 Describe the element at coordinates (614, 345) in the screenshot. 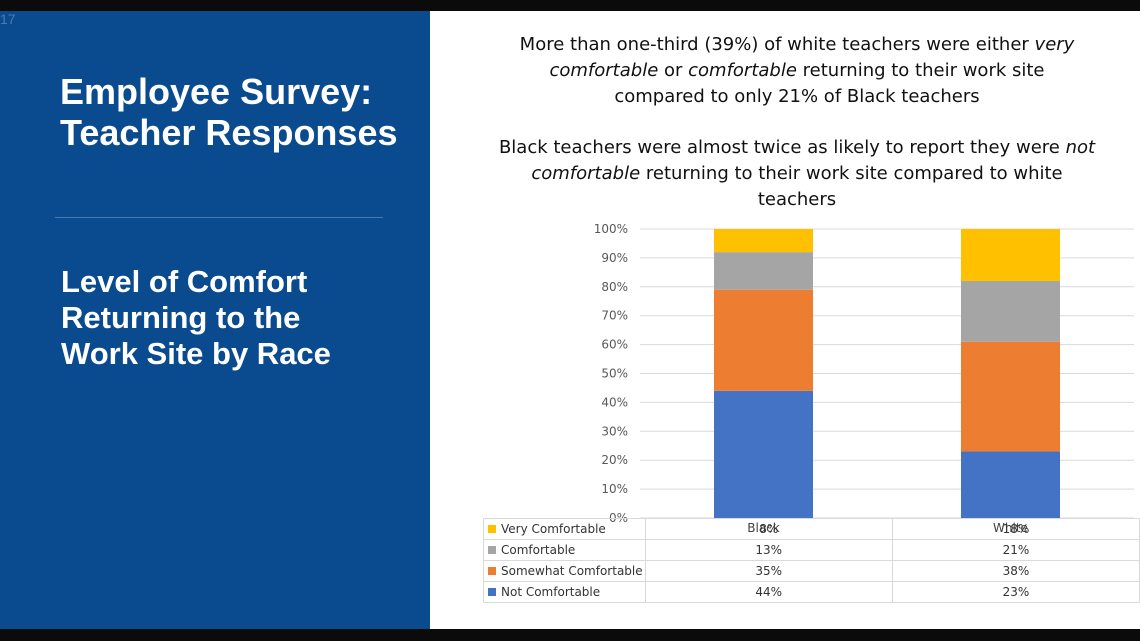

I see `y-tick-label: 60%` at that location.